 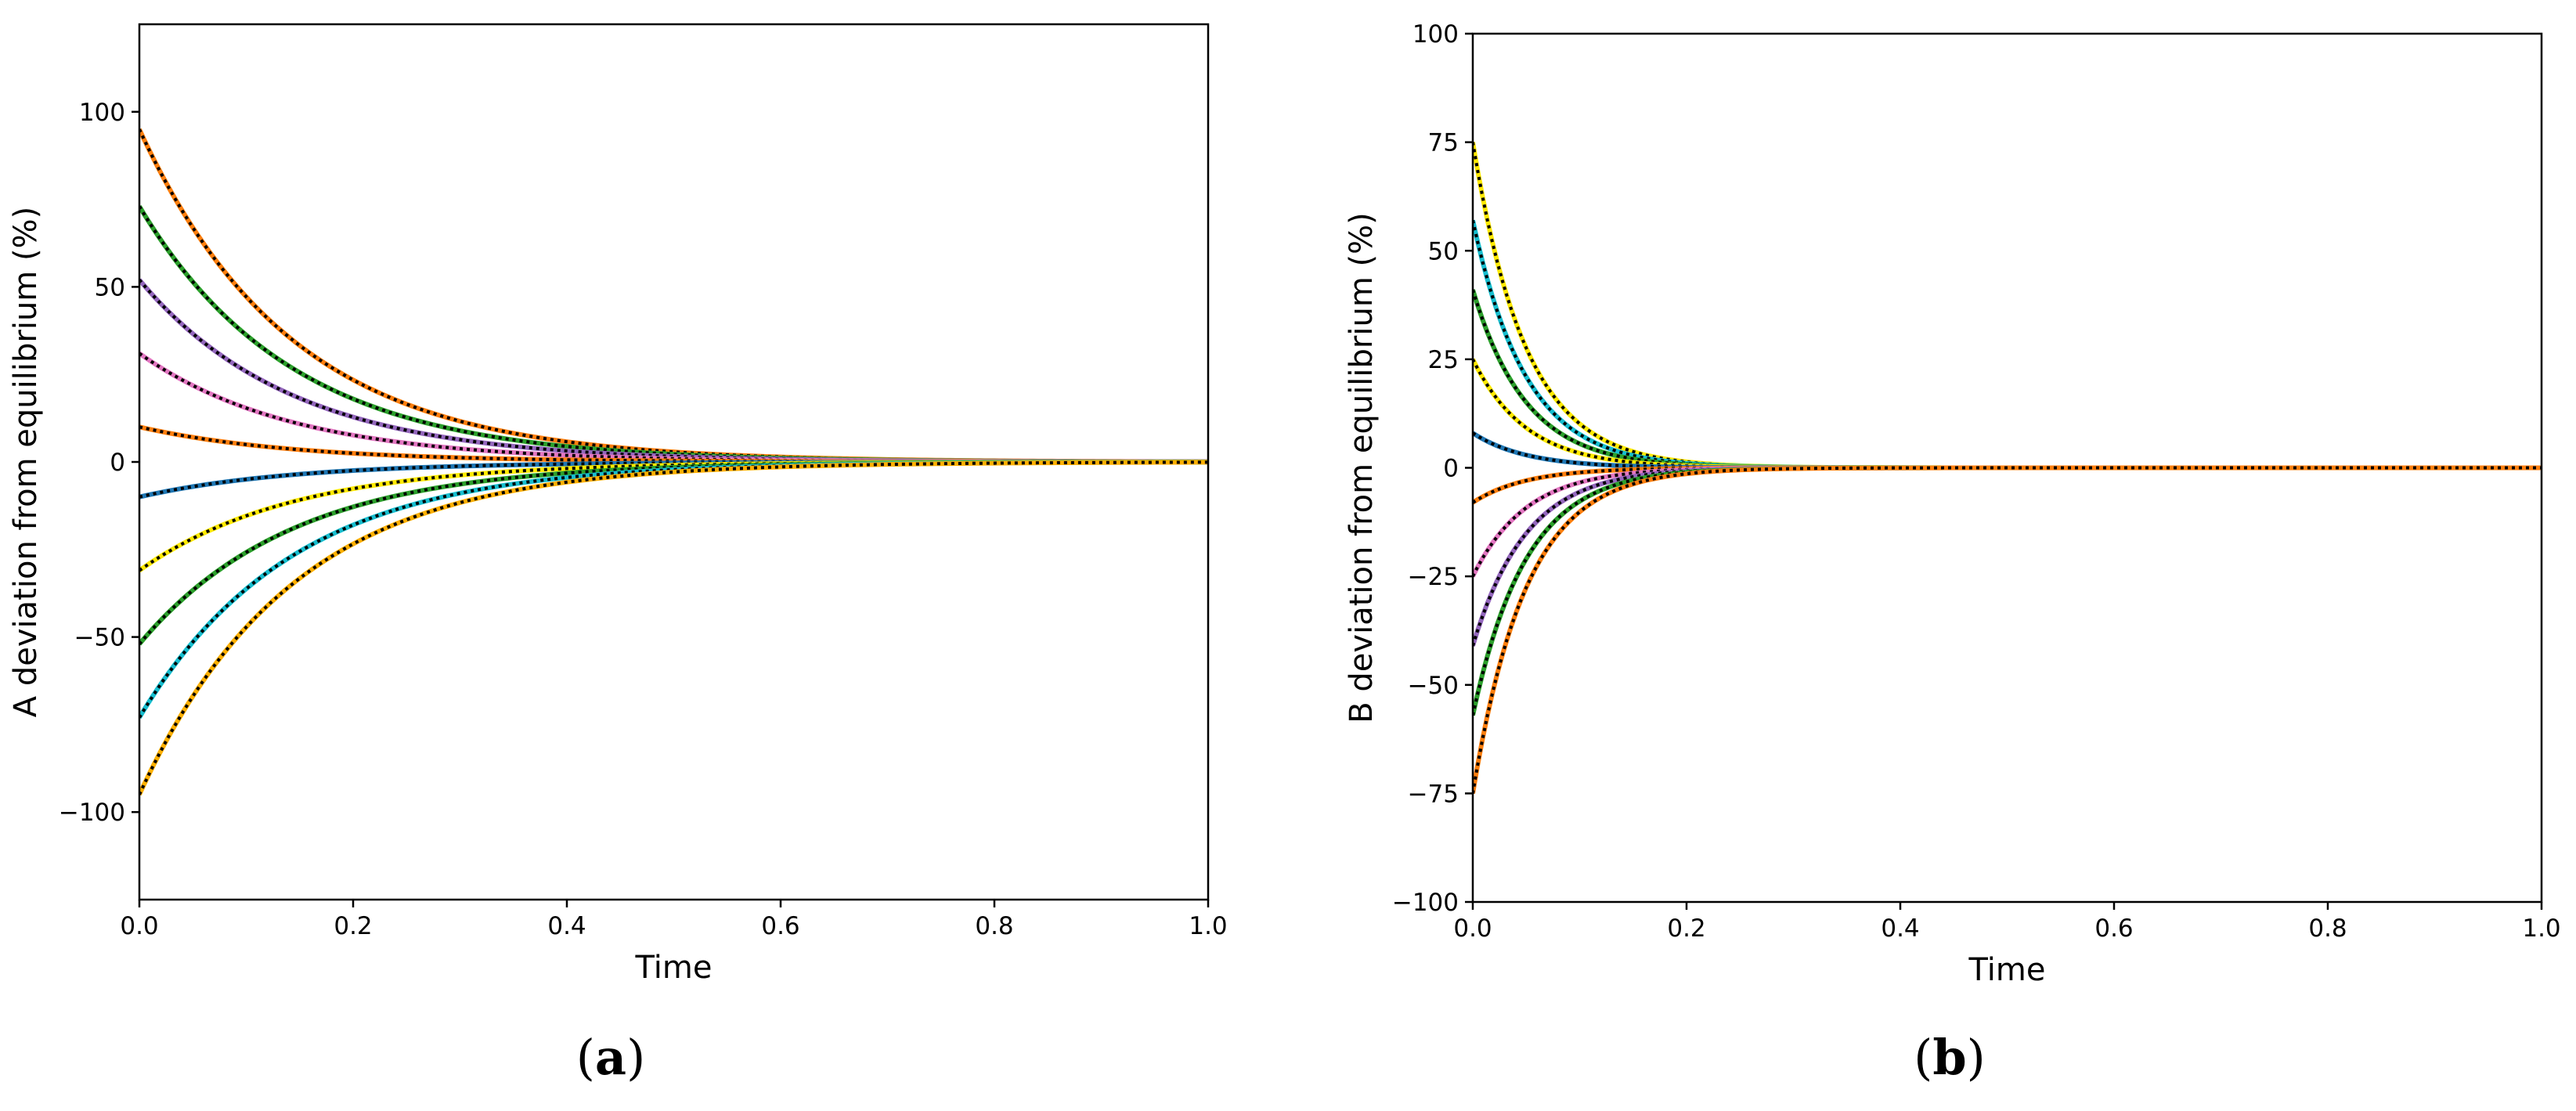 What do you see at coordinates (1362, 467) in the screenshot?
I see `y-axis-label: B deviation from equilibrium (%)` at bounding box center [1362, 467].